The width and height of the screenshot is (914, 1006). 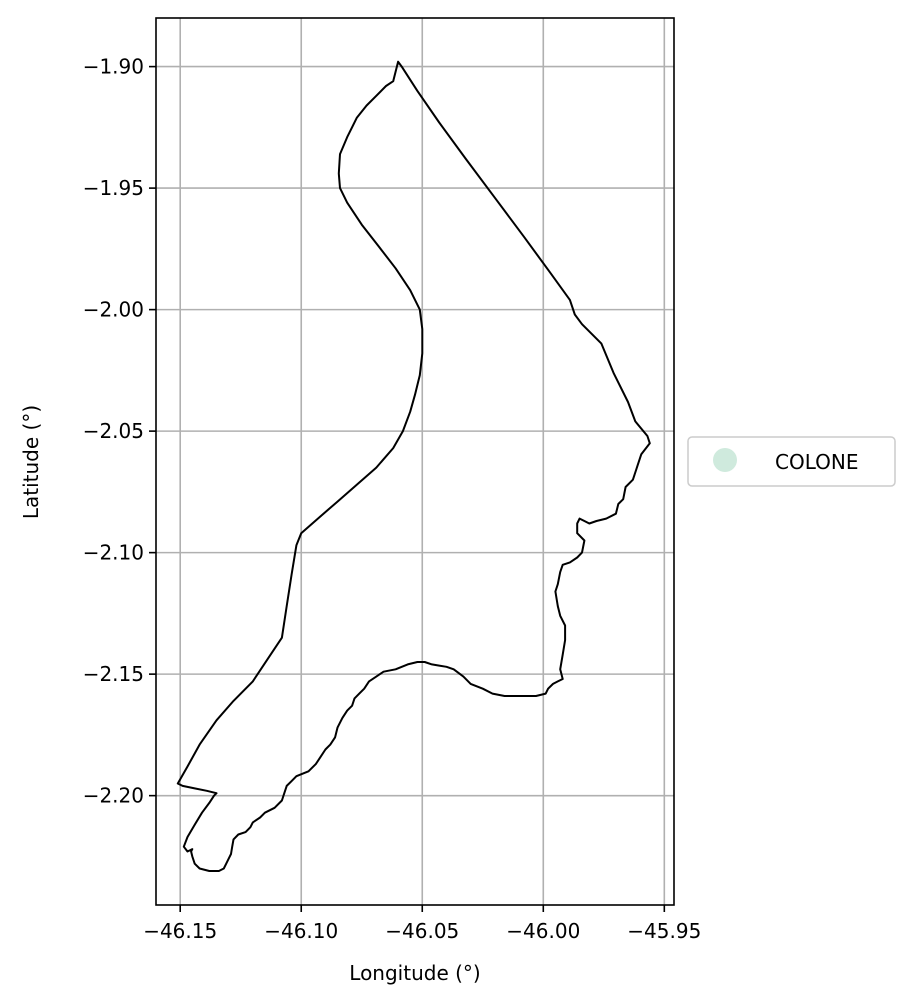 I want to click on y-tick-label: −2.15, so click(x=113, y=674).